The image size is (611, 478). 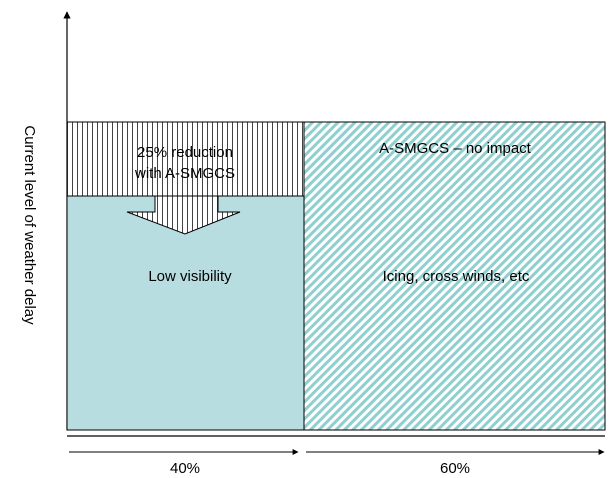 What do you see at coordinates (190, 276) in the screenshot?
I see `low-visibility-label: Low visibility` at bounding box center [190, 276].